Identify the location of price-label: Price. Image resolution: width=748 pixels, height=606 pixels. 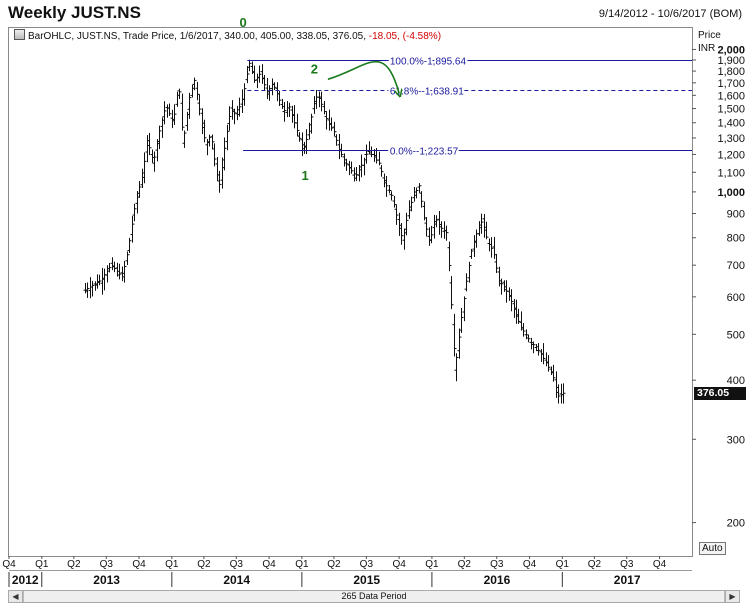
(709, 35).